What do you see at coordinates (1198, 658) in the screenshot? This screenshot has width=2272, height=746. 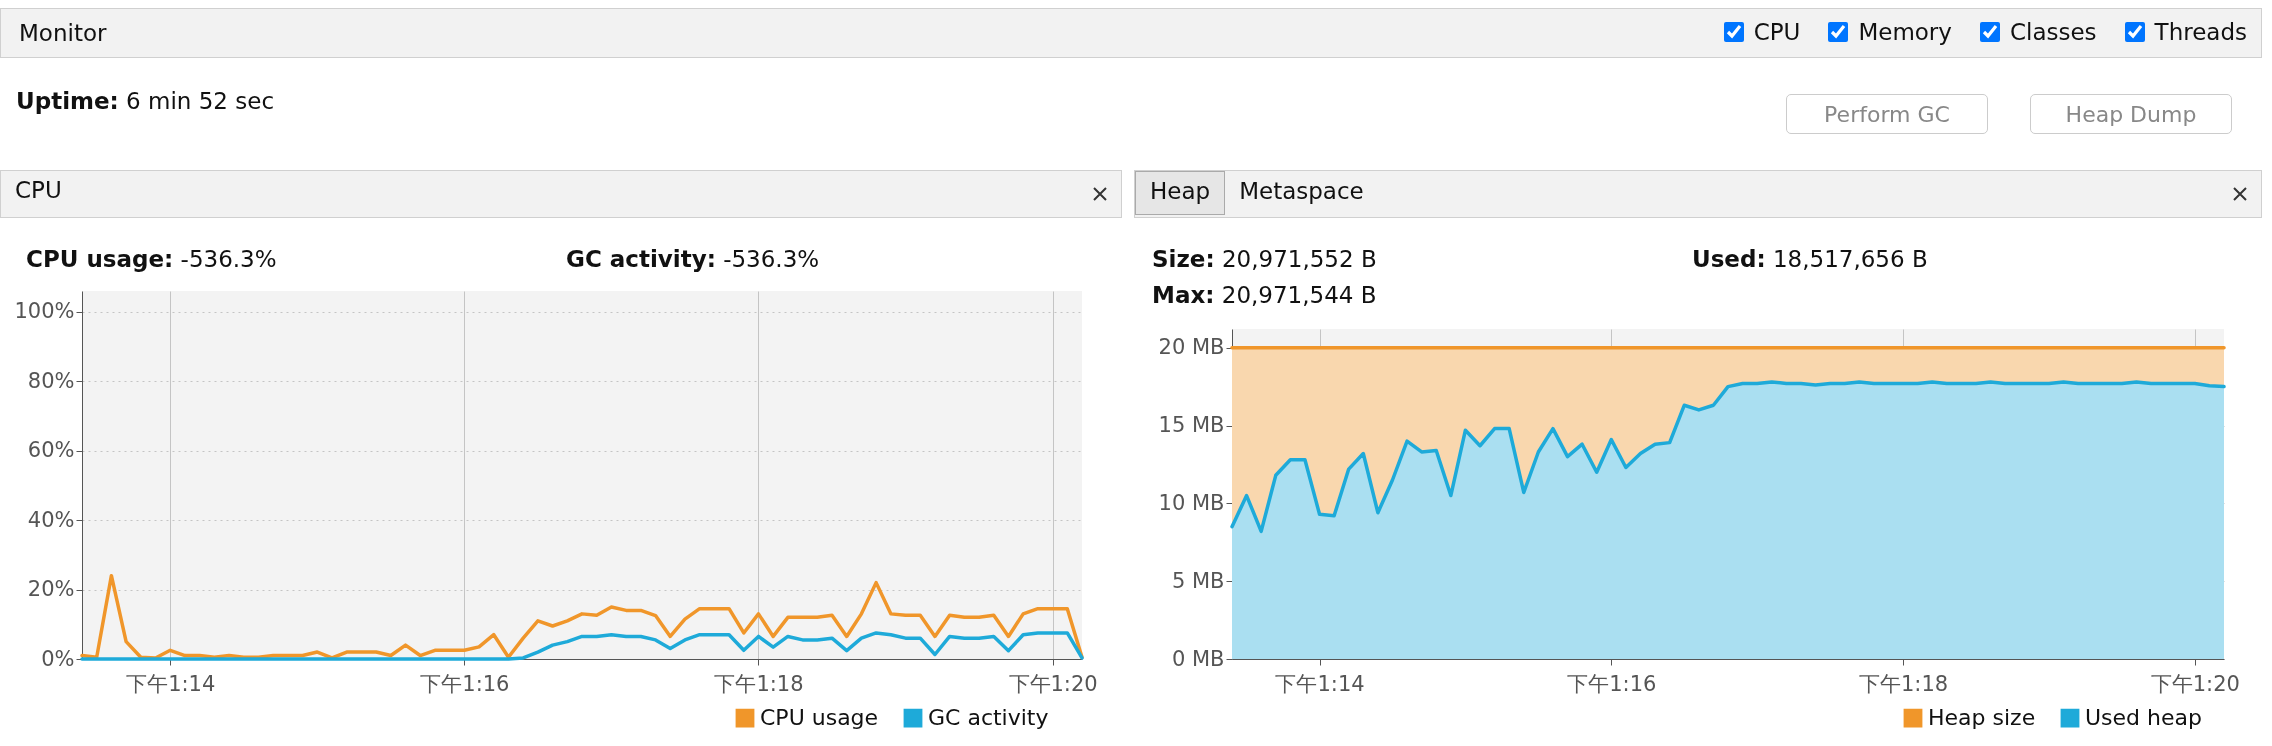 I see `y-tick-label: 0 MB` at bounding box center [1198, 658].